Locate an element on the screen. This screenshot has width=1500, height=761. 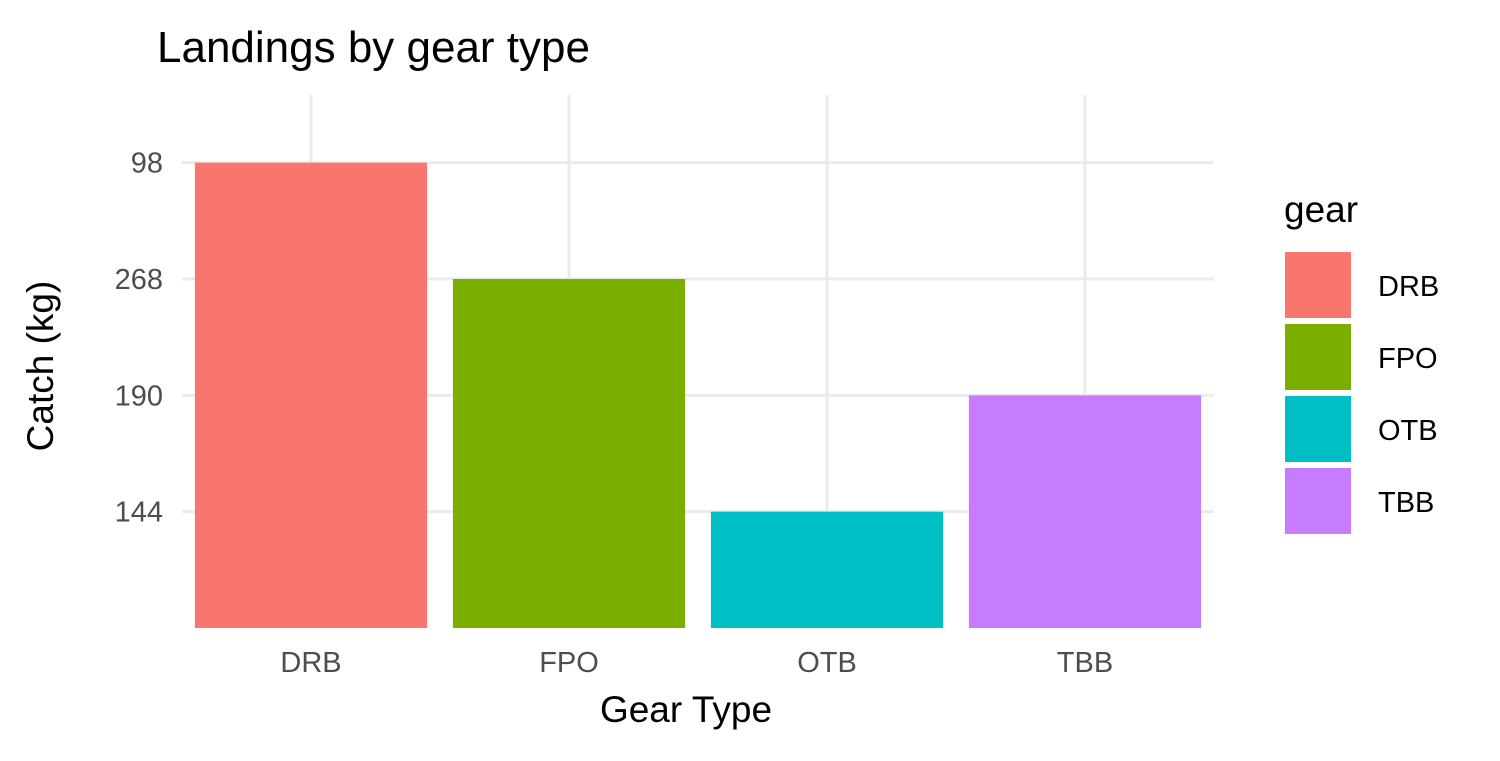
chart-title: Landings by gear type is located at coordinates (373, 47).